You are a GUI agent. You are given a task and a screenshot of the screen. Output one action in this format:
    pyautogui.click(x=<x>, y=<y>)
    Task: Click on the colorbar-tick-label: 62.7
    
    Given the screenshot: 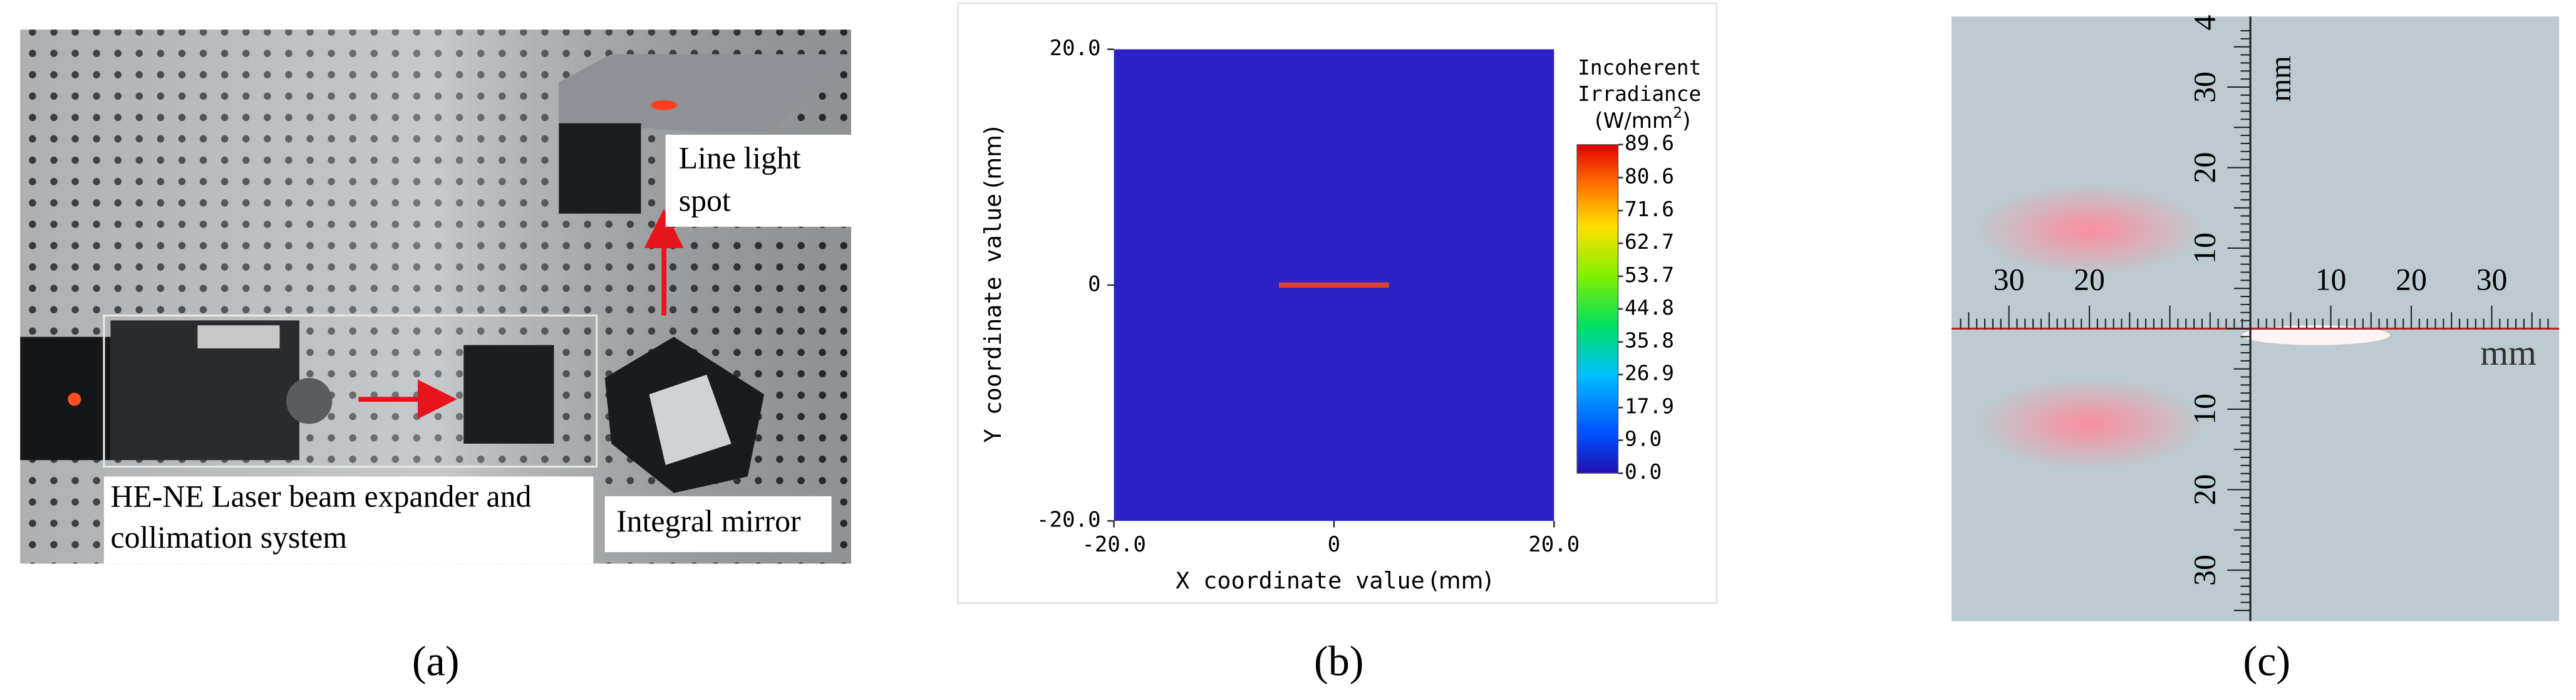 What is the action you would take?
    pyautogui.click(x=1649, y=242)
    